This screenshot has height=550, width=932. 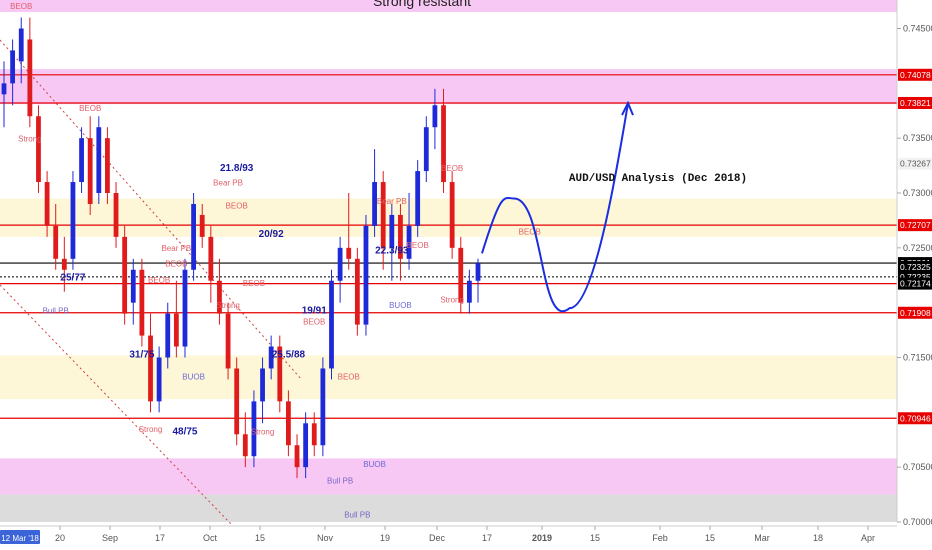 I want to click on annotation-29: BUOB, so click(x=400, y=305).